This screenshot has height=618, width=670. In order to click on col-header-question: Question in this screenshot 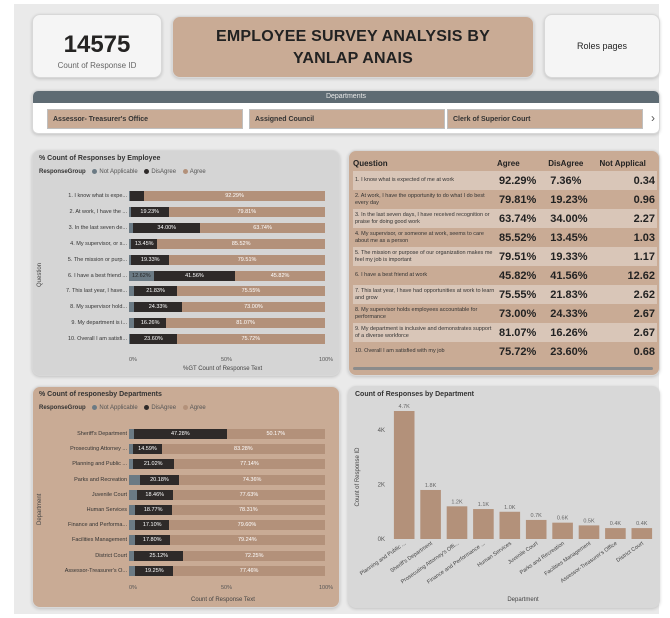, I will do `click(370, 163)`.